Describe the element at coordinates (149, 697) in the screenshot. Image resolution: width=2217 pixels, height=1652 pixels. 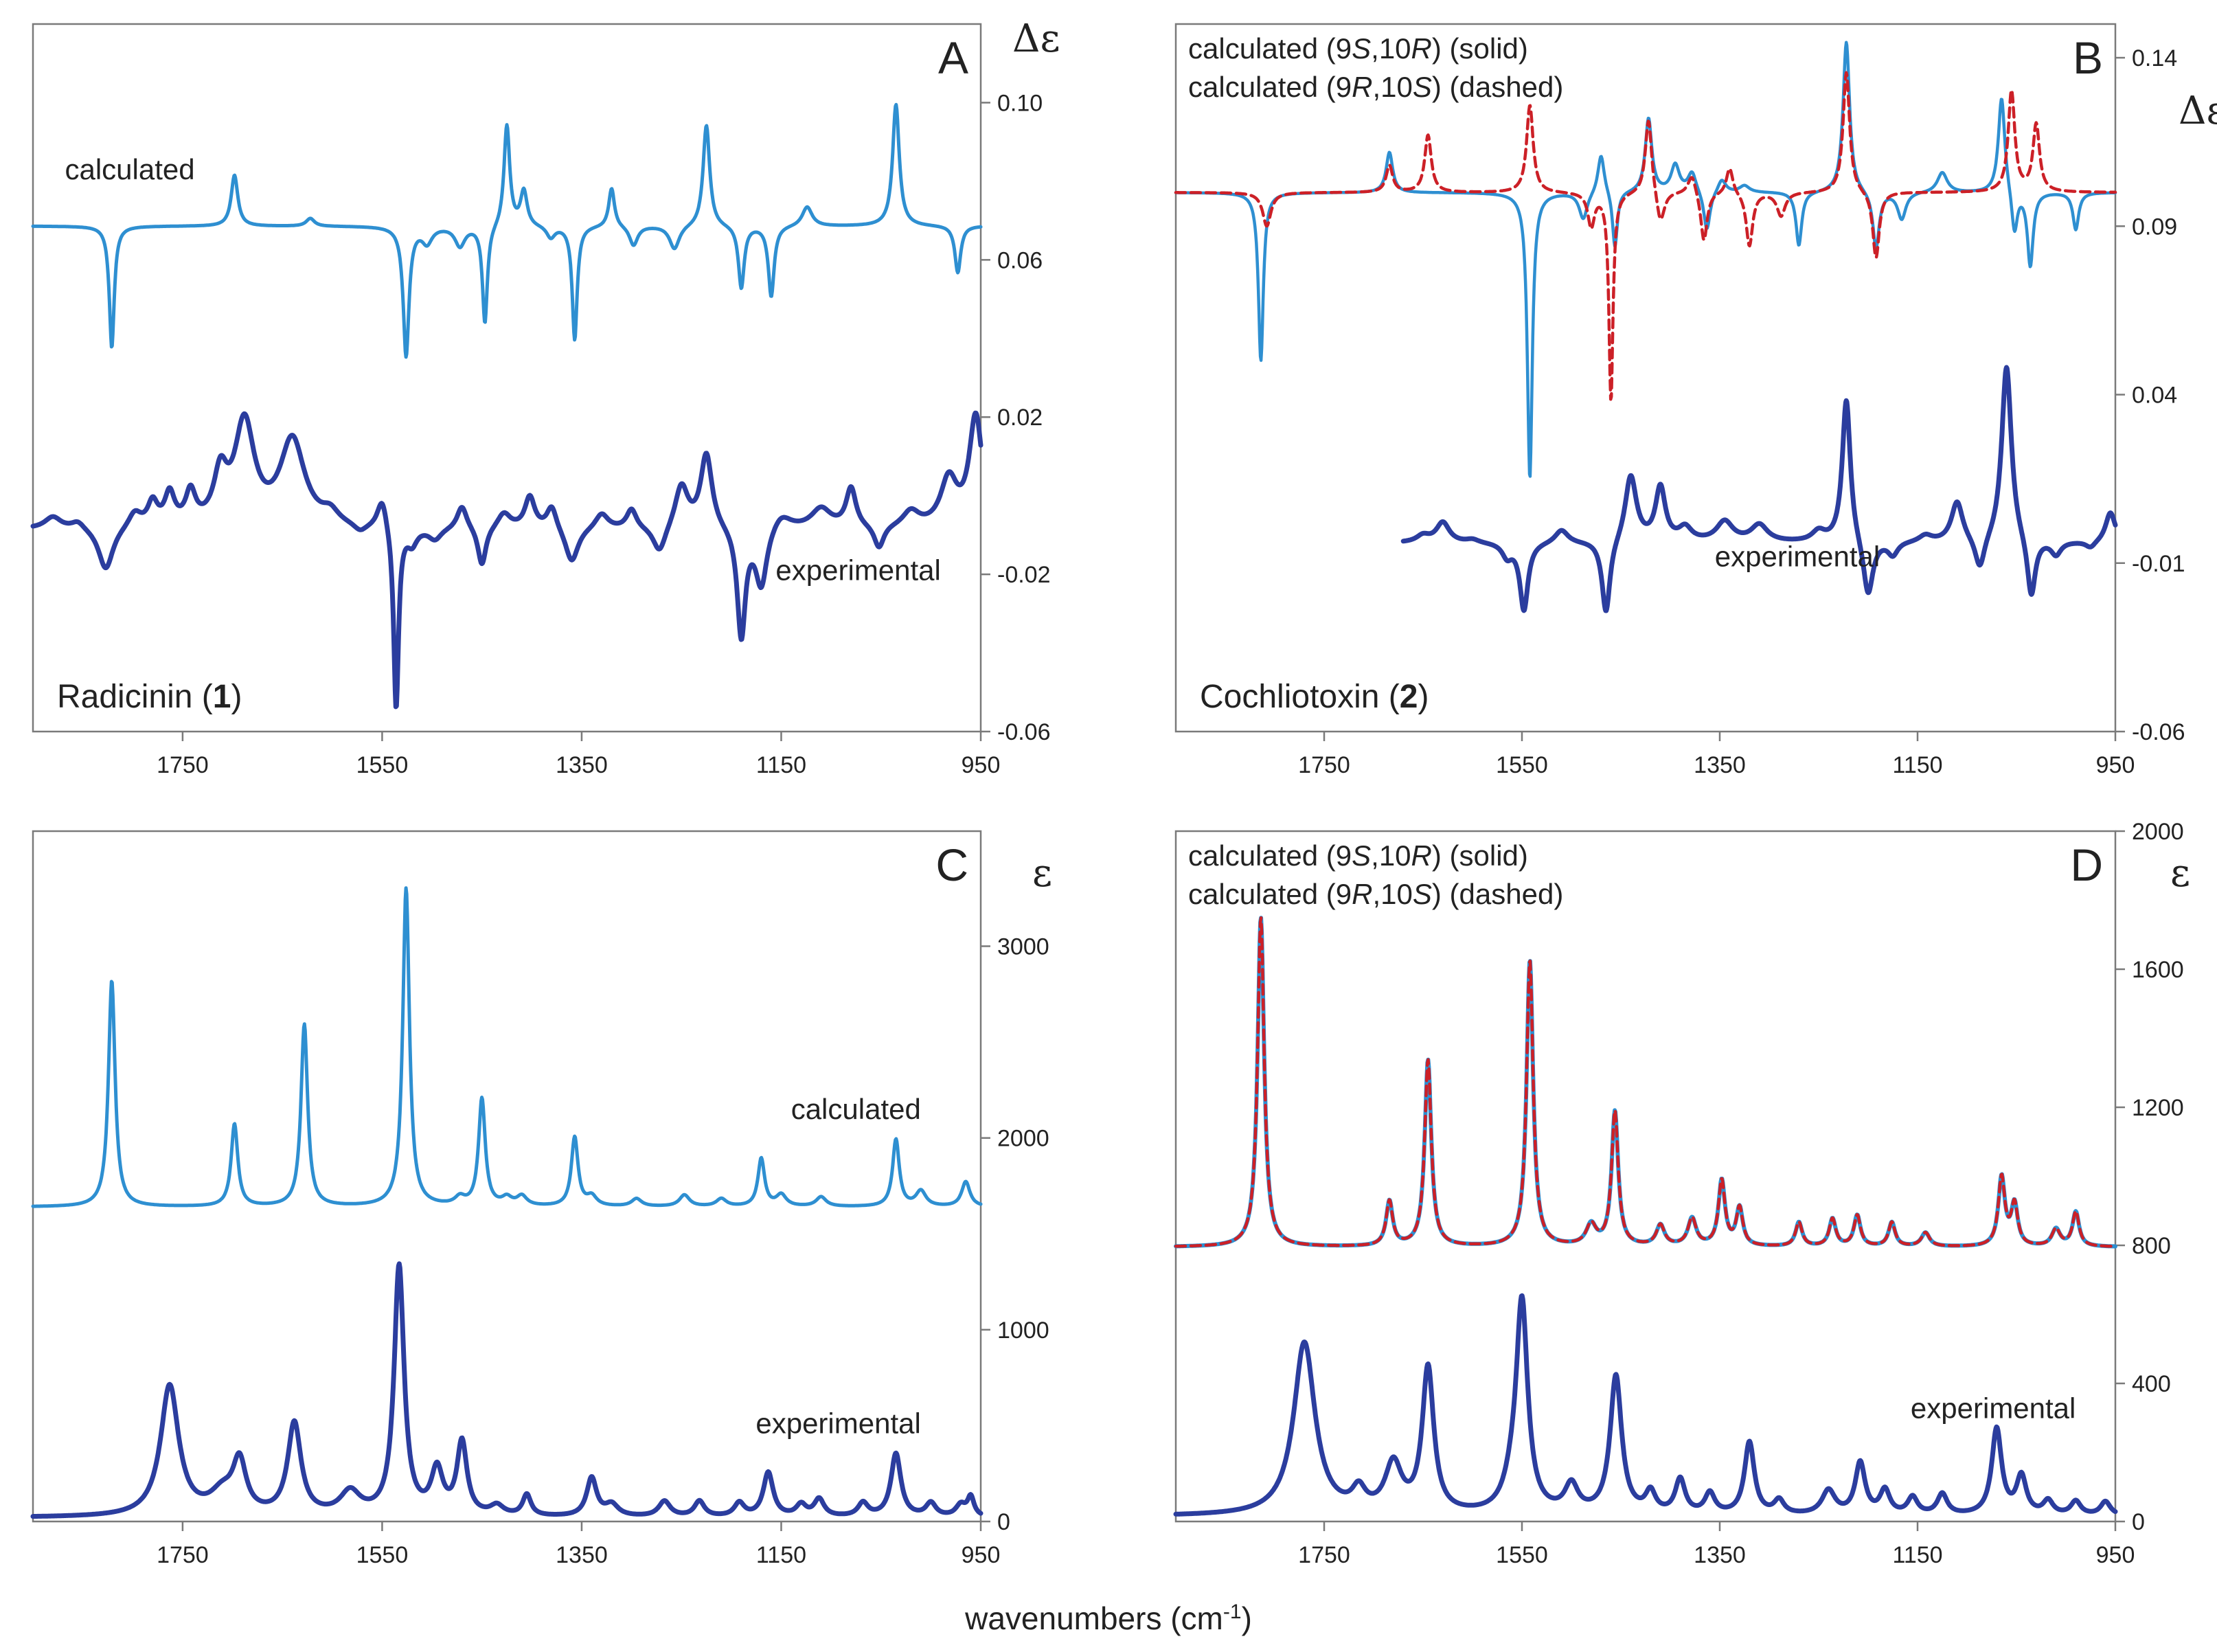
I see `compound-label: Radicinin (1)` at that location.